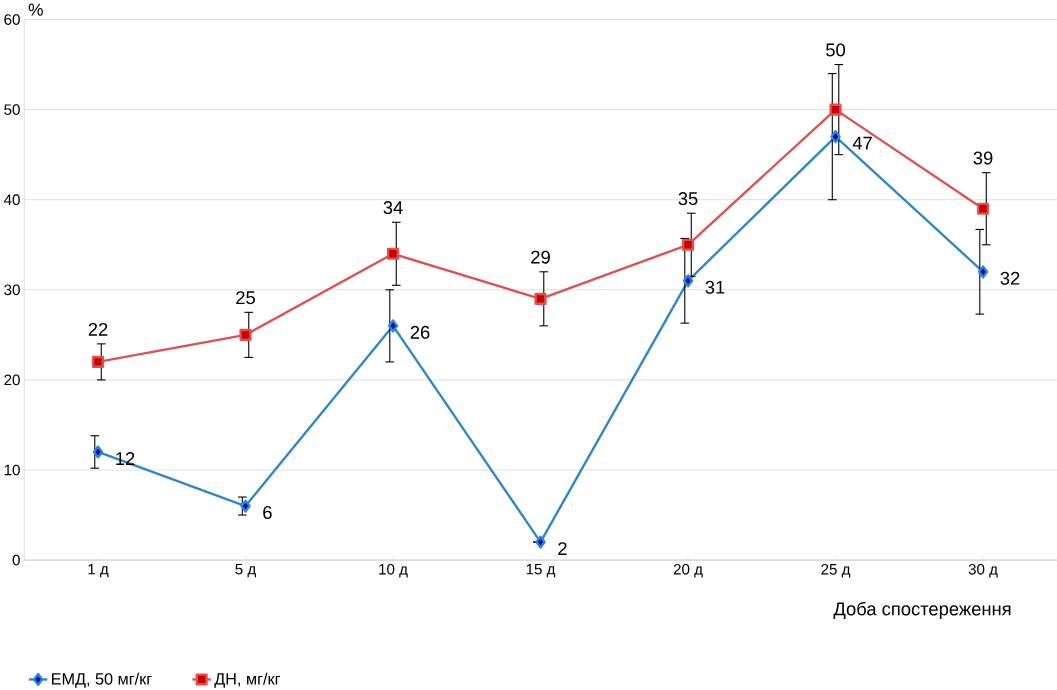 This screenshot has height=690, width=1057. I want to click on data-label: 50, so click(836, 50).